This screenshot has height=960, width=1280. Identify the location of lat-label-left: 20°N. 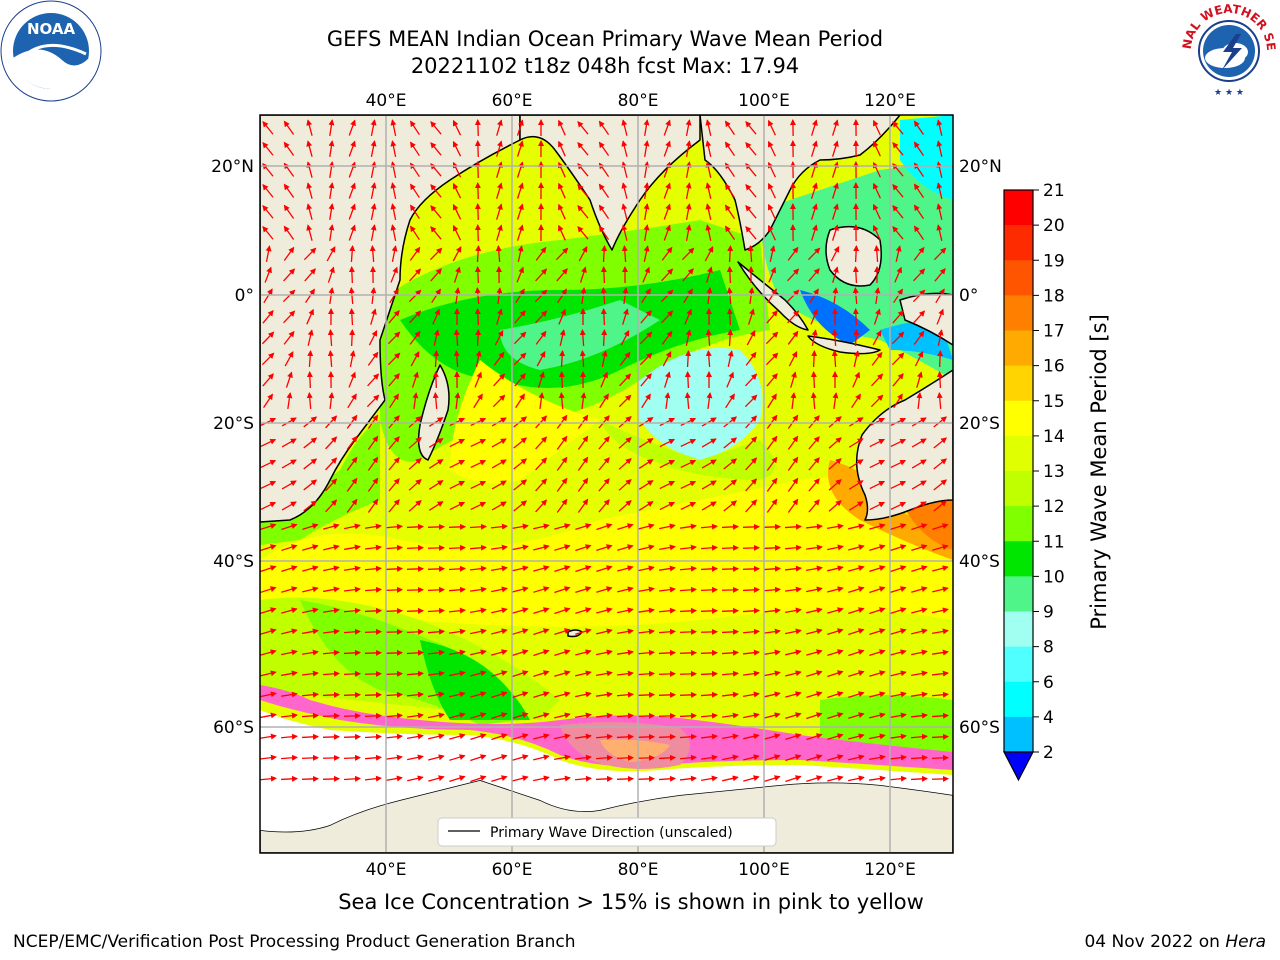
(232, 167).